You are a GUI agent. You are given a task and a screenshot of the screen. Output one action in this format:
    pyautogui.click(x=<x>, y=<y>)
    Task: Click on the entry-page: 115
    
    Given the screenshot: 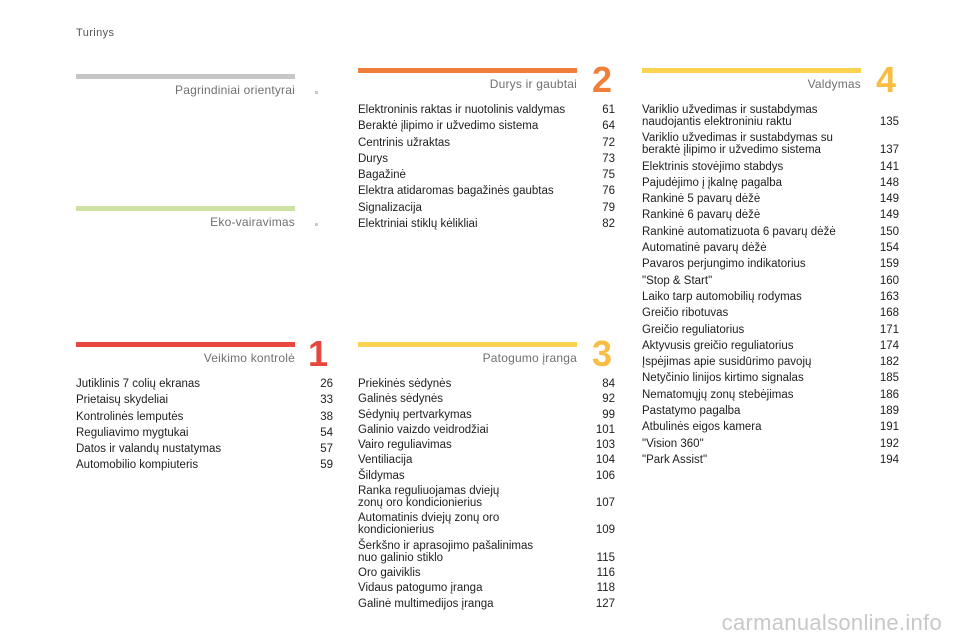 What is the action you would take?
    pyautogui.click(x=605, y=557)
    